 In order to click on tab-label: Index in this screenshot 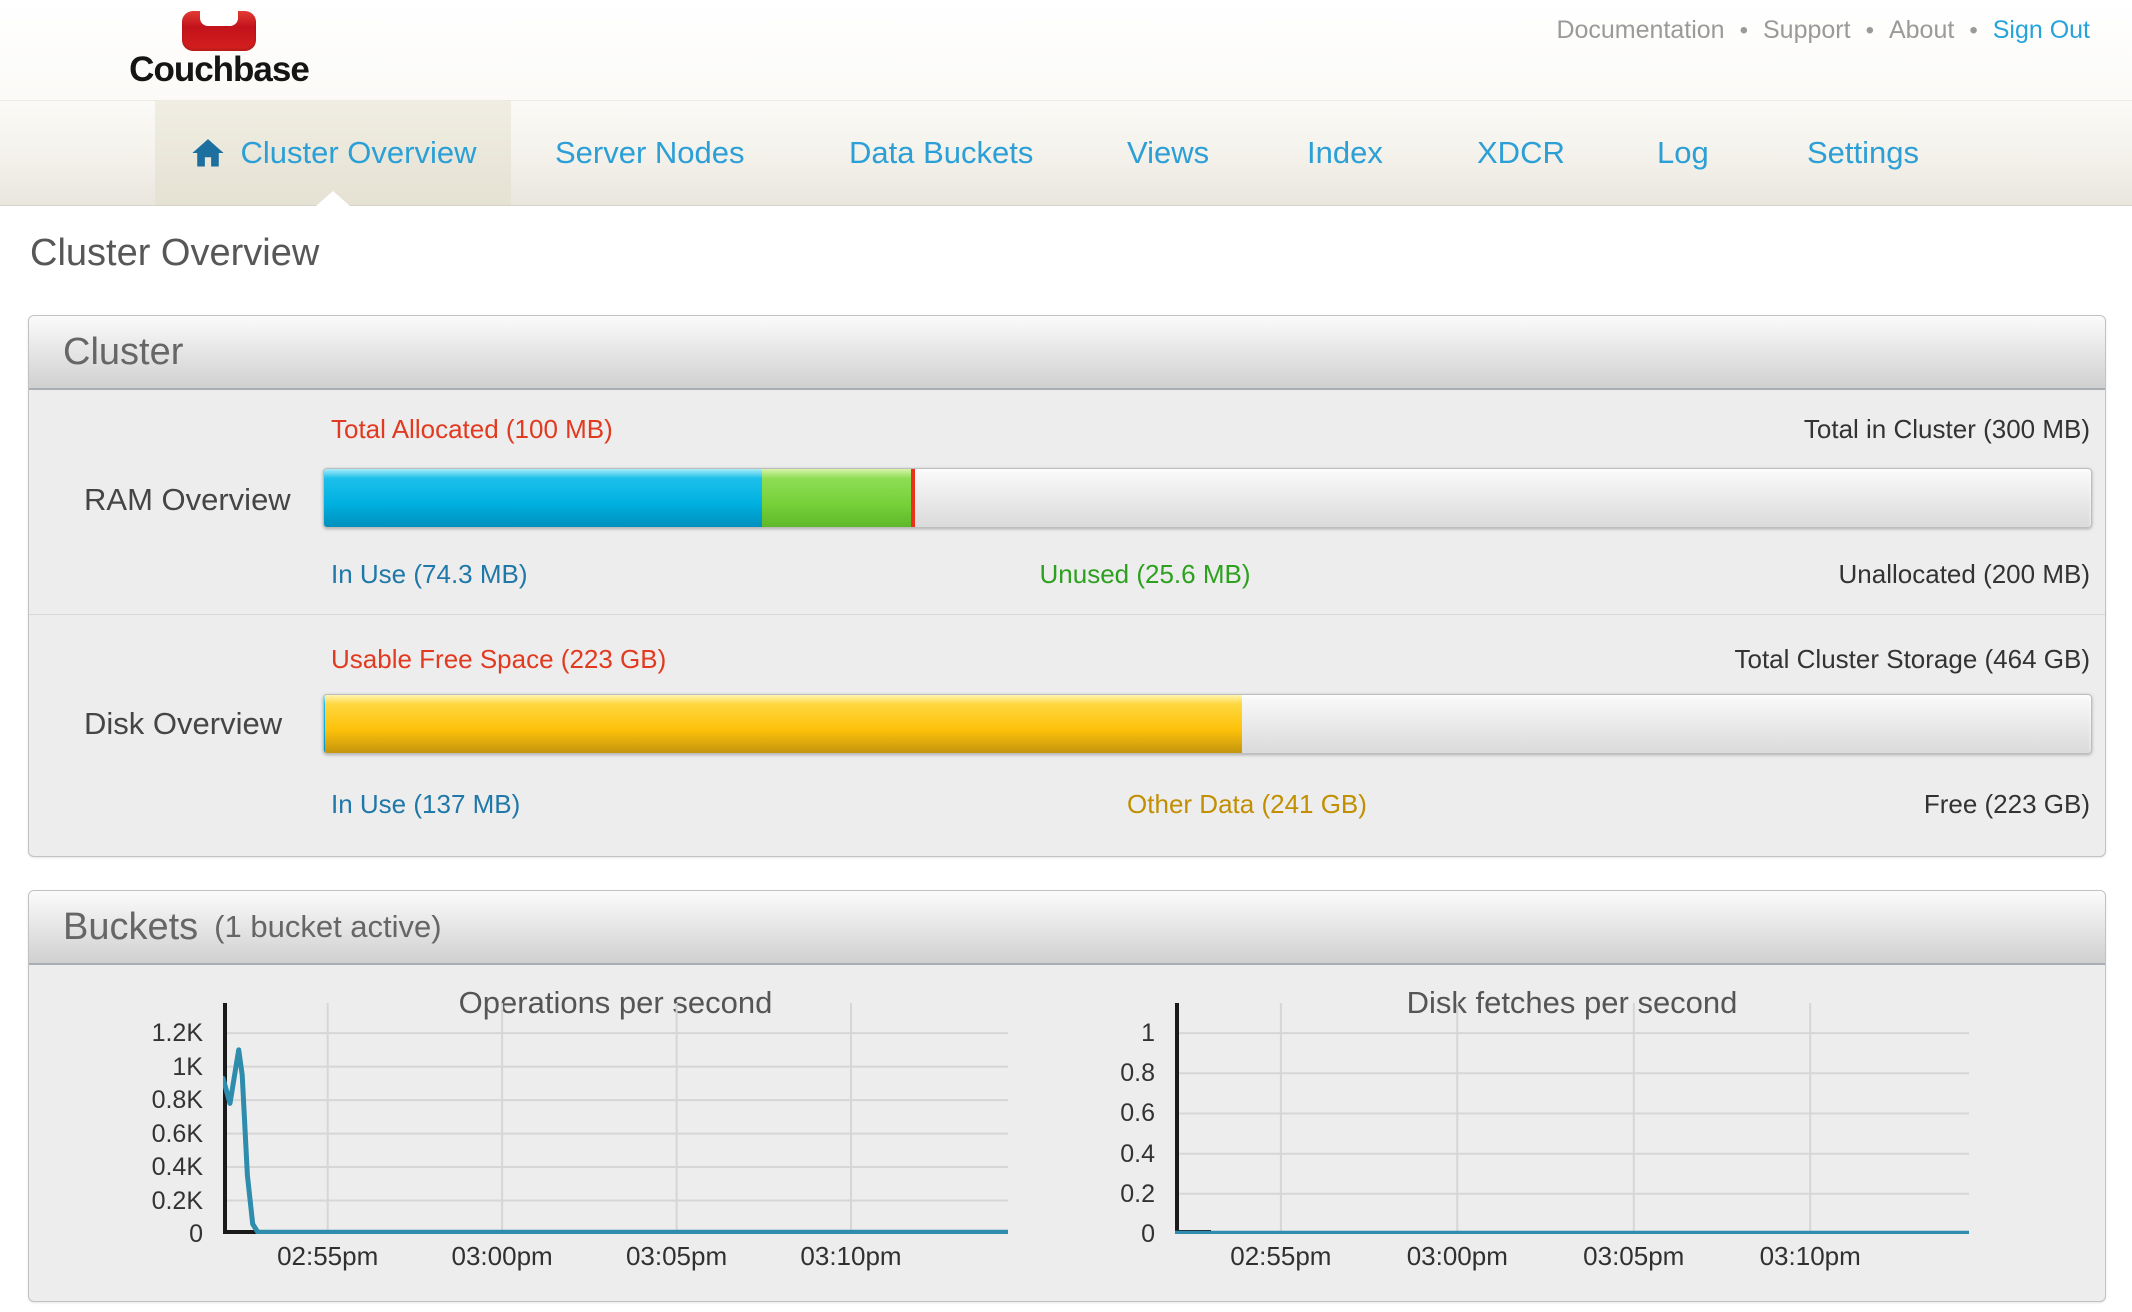, I will do `click(1345, 152)`.